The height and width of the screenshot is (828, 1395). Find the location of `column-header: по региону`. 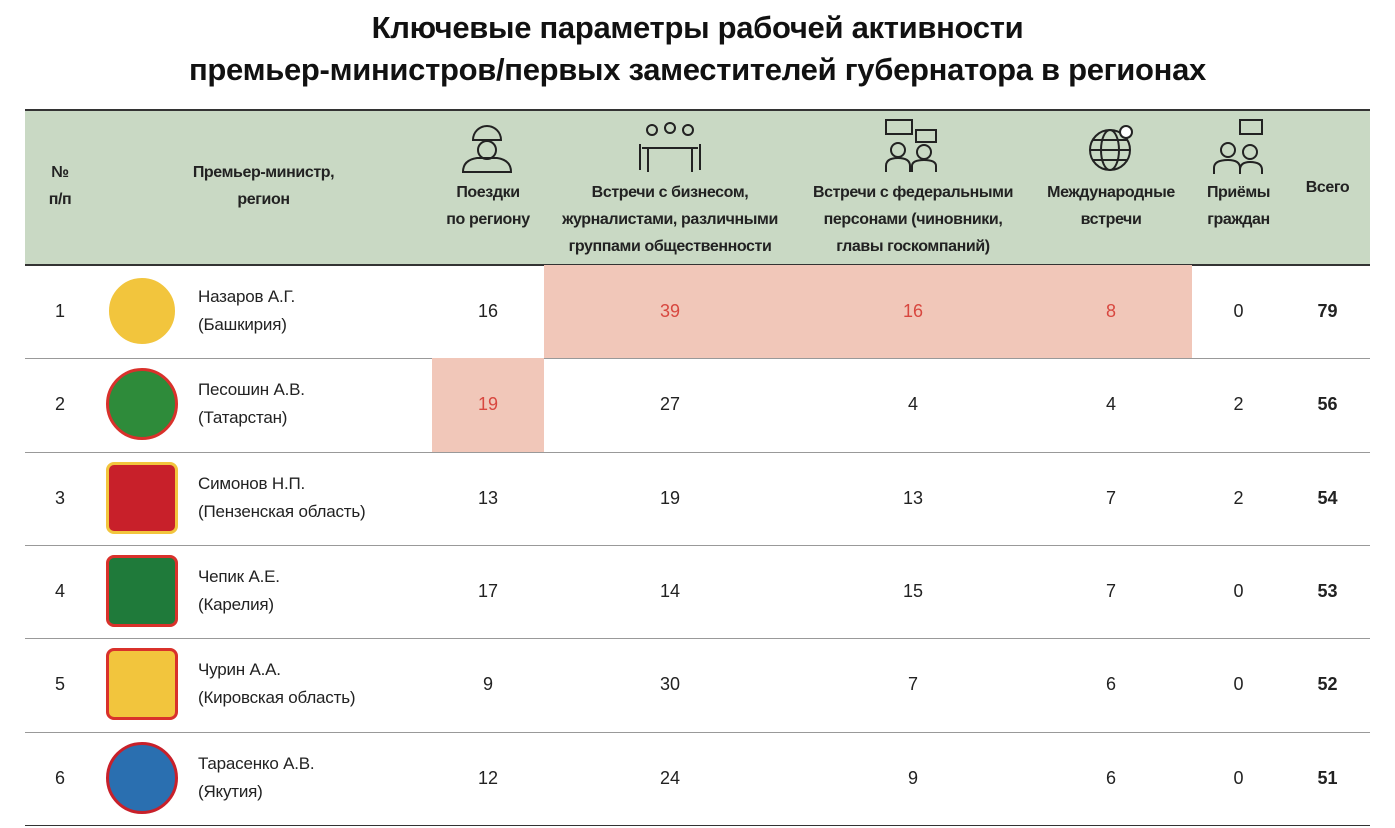

column-header: по региону is located at coordinates (488, 219).